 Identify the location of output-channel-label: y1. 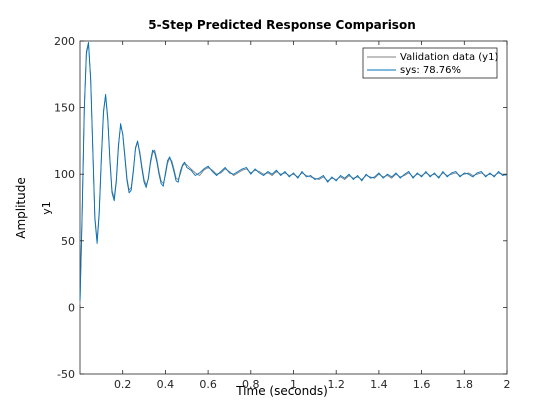
(46, 208).